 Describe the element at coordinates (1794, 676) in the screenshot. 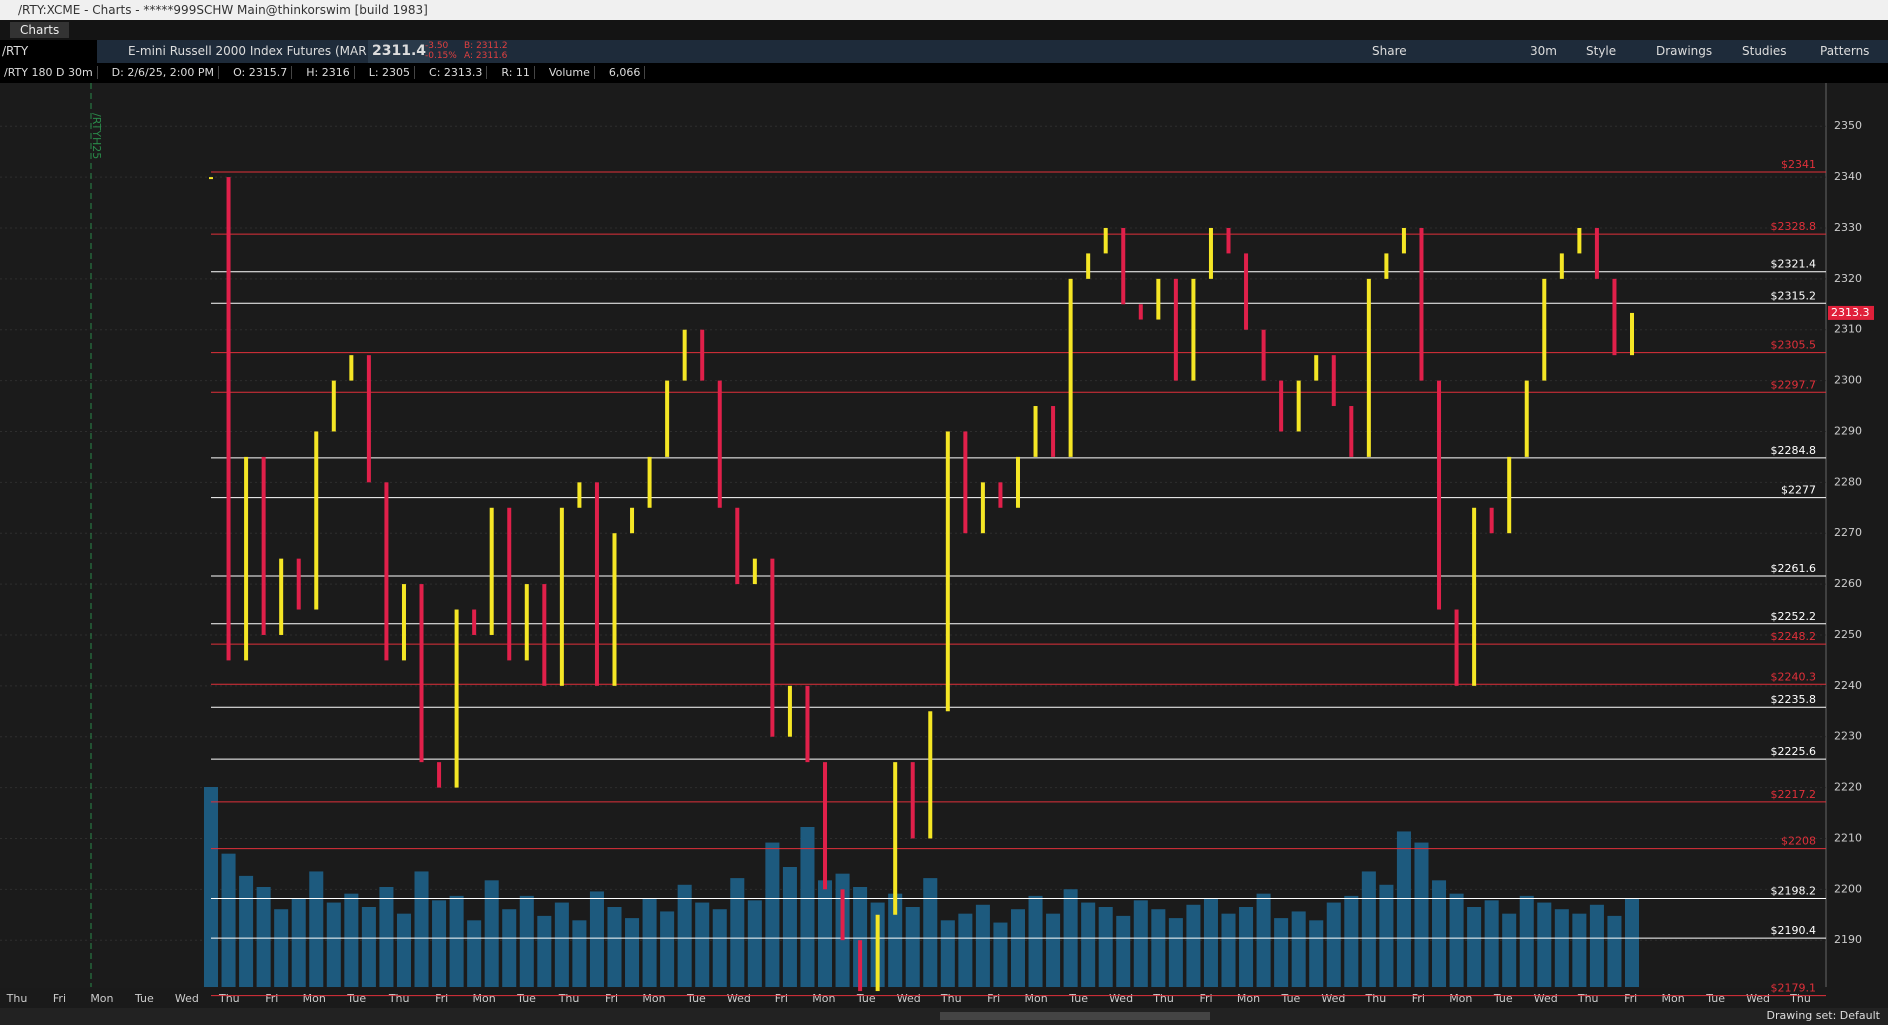

I see `level-label: $2240.3` at that location.